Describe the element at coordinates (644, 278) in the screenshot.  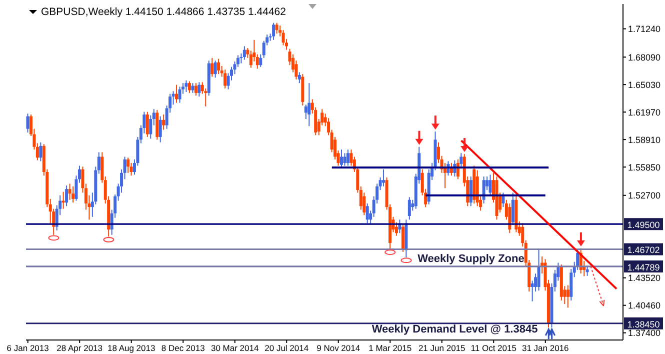
I see `y-tick-label: 1.43520` at that location.